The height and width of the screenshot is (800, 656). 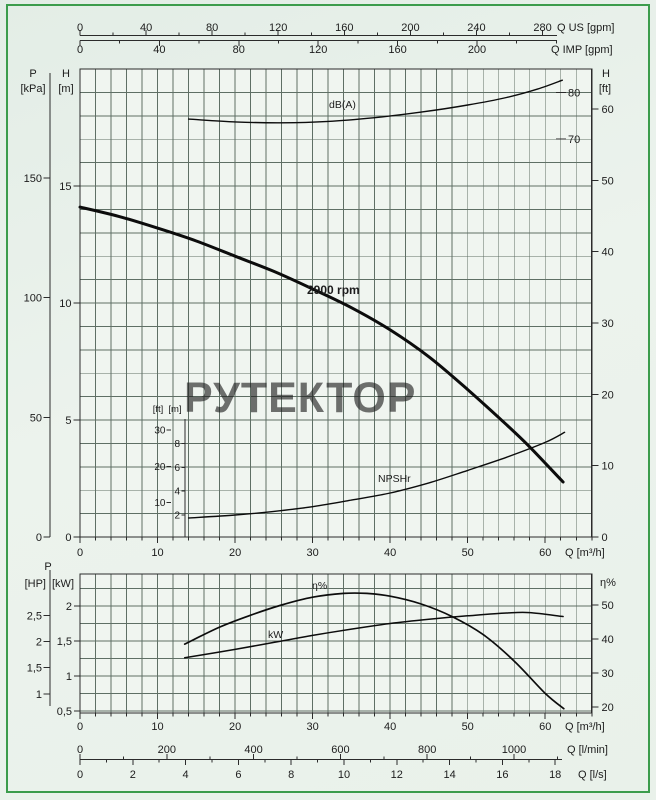 What do you see at coordinates (608, 181) in the screenshot?
I see `h-ft-tick-label: 50` at bounding box center [608, 181].